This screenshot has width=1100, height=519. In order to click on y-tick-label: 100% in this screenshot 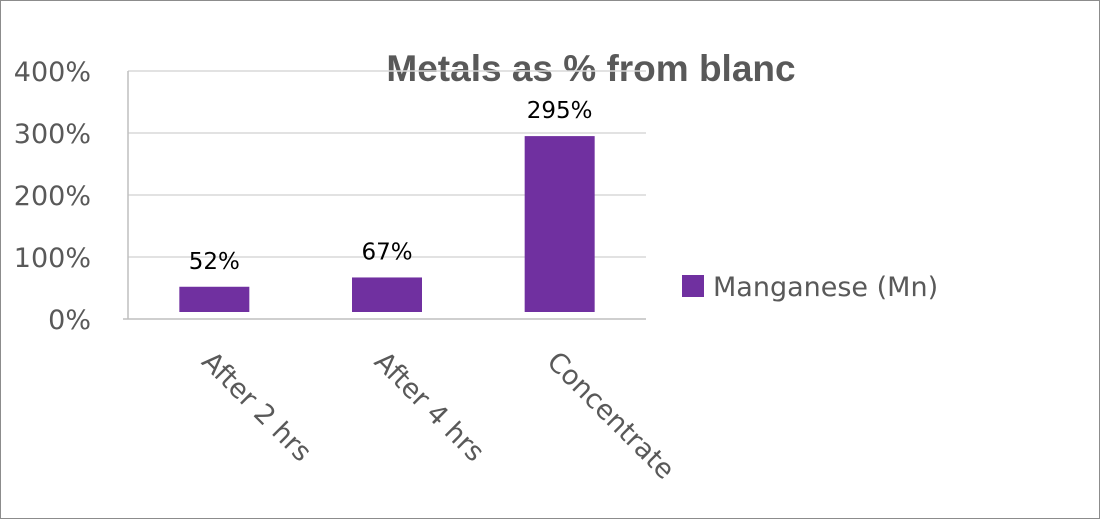, I will do `click(52, 258)`.